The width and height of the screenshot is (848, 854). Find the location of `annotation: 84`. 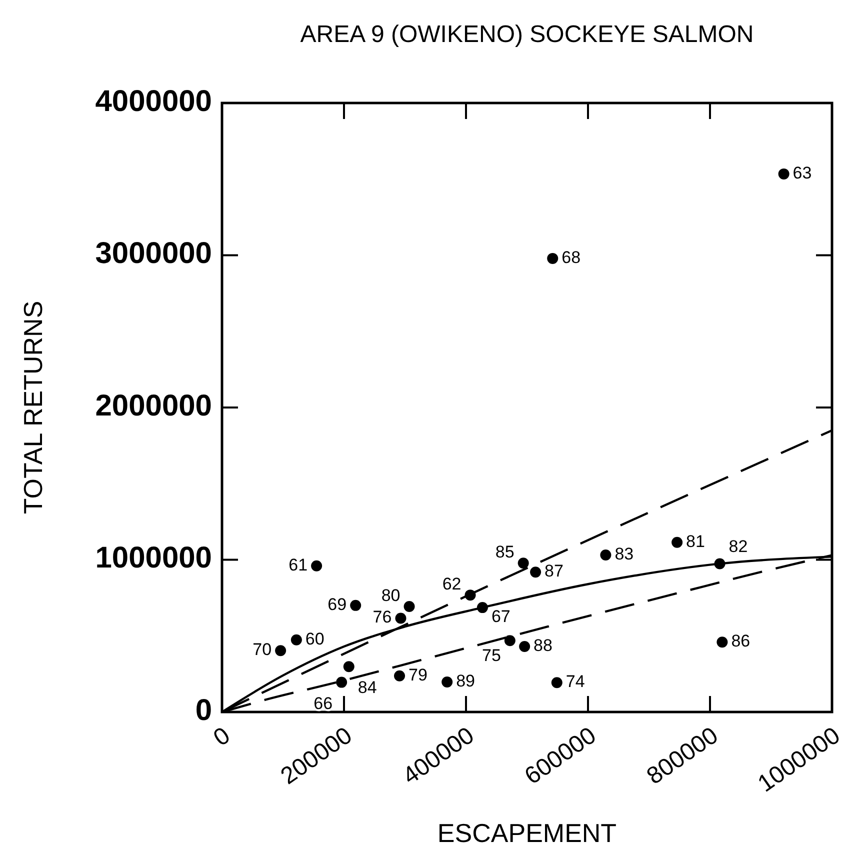

annotation: 84 is located at coordinates (367, 688).